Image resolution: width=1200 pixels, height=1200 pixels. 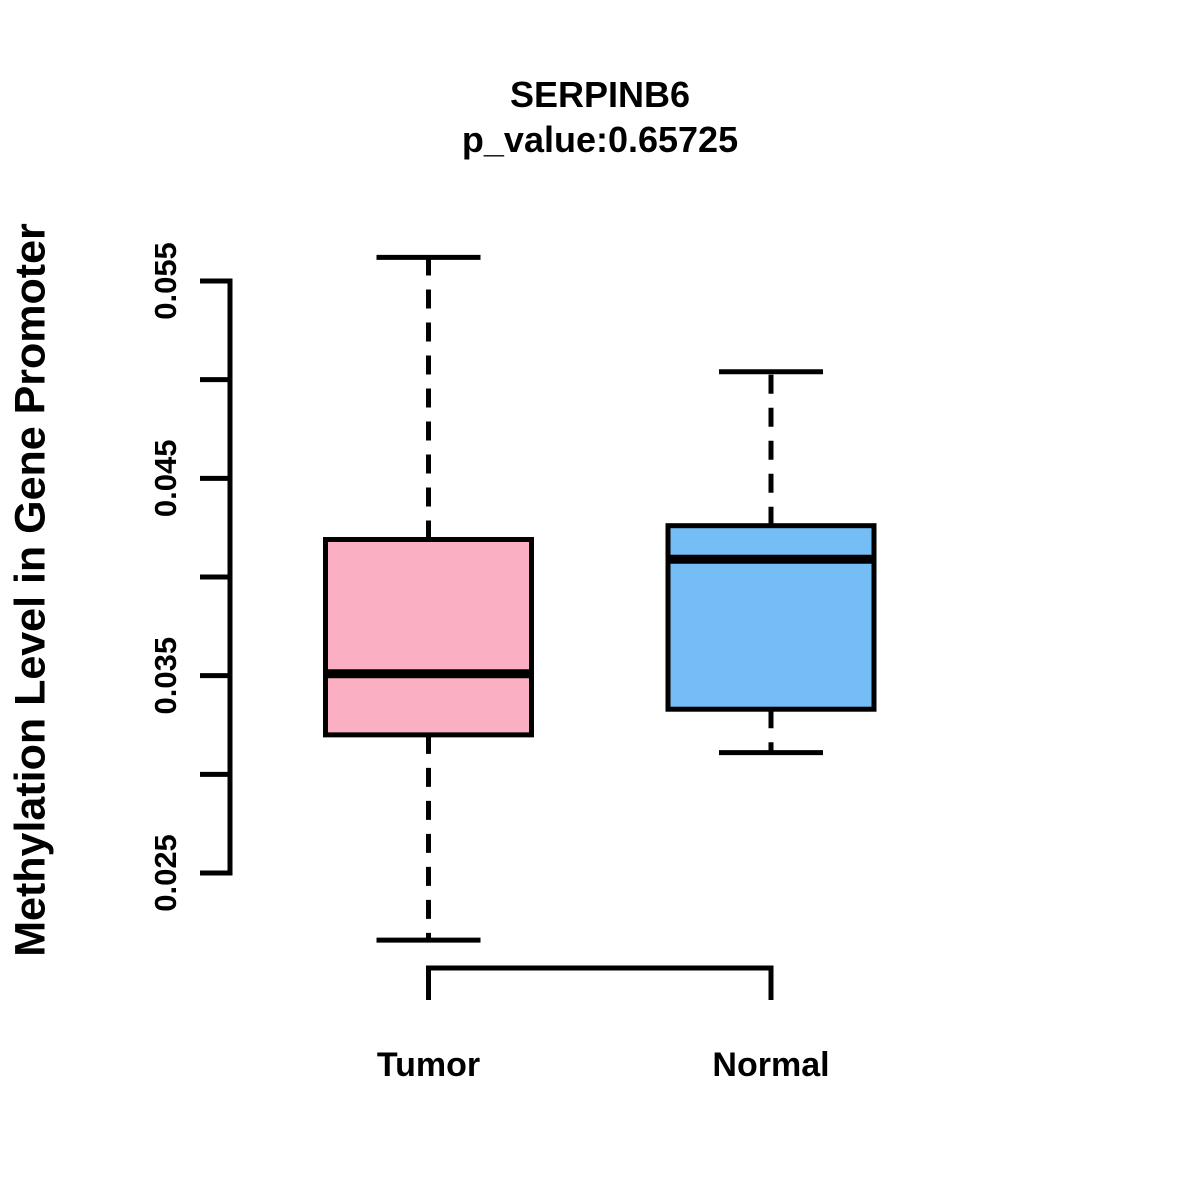 What do you see at coordinates (165, 479) in the screenshot?
I see `y-axis-tick-label: 0.045` at bounding box center [165, 479].